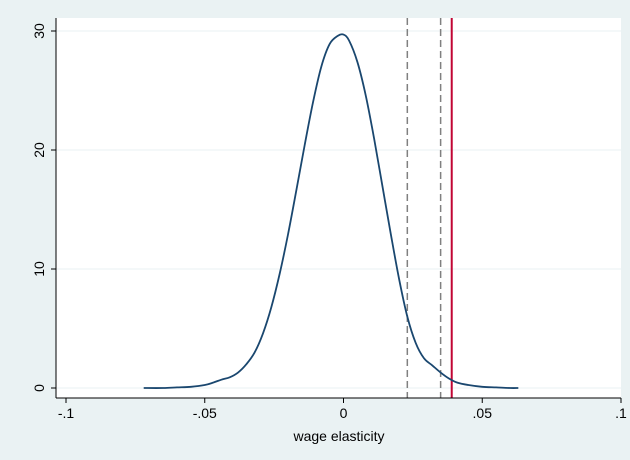 The height and width of the screenshot is (460, 630). I want to click on y-tick-label-1: 10, so click(39, 269).